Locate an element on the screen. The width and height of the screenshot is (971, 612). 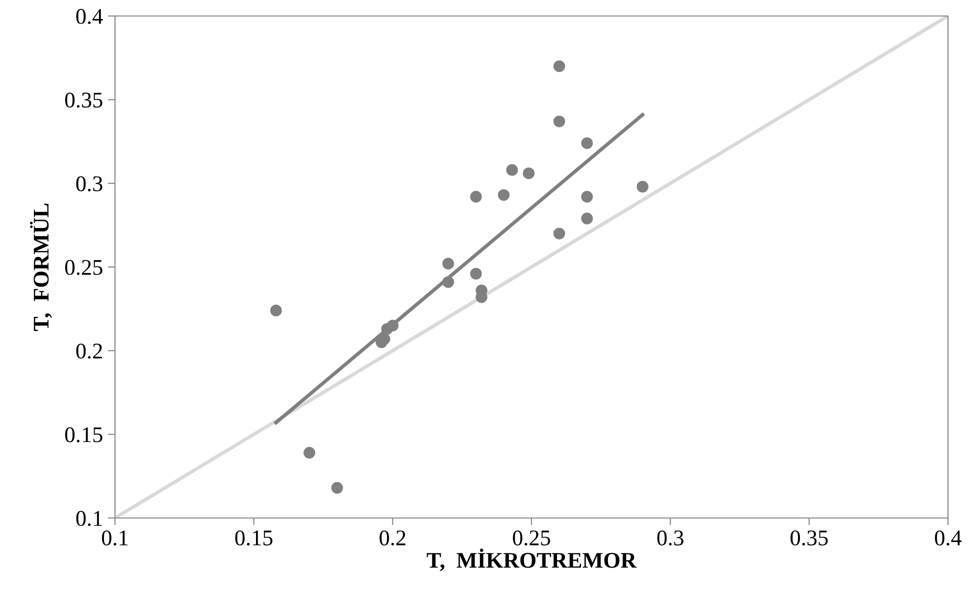
x-tick-label: 0.15 is located at coordinates (253, 538).